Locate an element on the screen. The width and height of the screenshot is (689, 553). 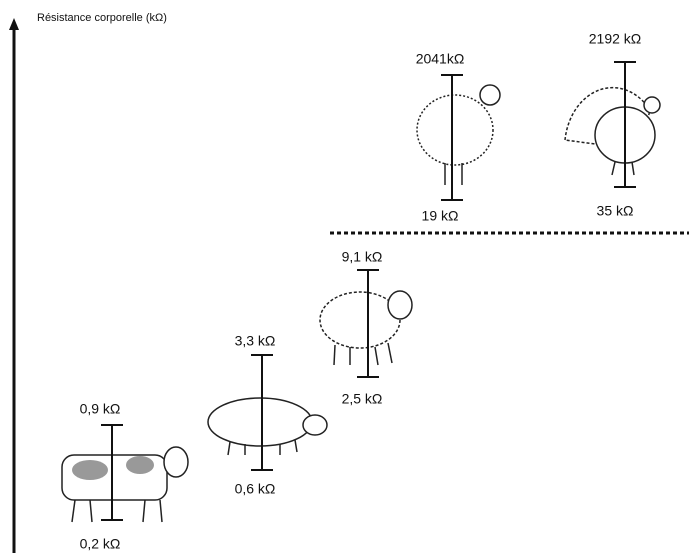
sheep is located at coordinates (366, 328).